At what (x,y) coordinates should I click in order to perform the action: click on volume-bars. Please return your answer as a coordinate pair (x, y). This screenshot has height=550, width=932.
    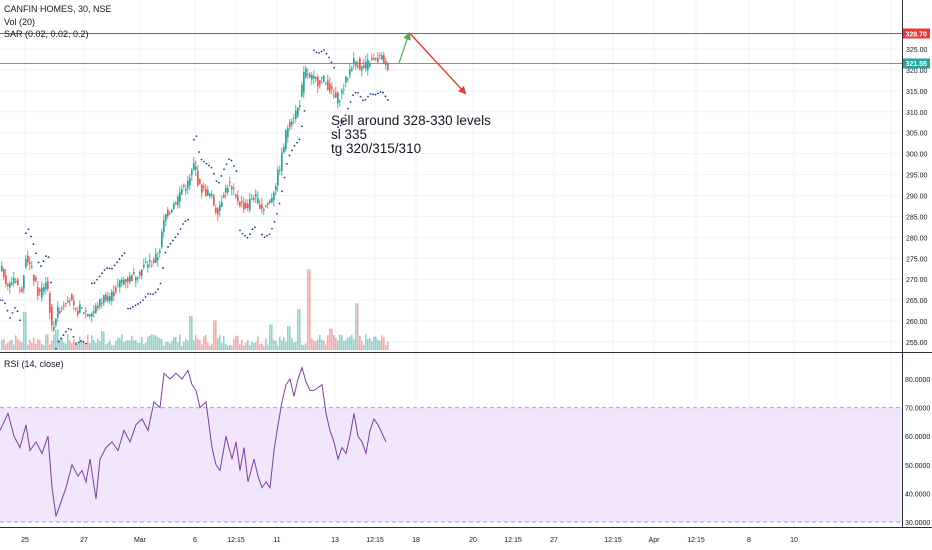
    Looking at the image, I should click on (195, 309).